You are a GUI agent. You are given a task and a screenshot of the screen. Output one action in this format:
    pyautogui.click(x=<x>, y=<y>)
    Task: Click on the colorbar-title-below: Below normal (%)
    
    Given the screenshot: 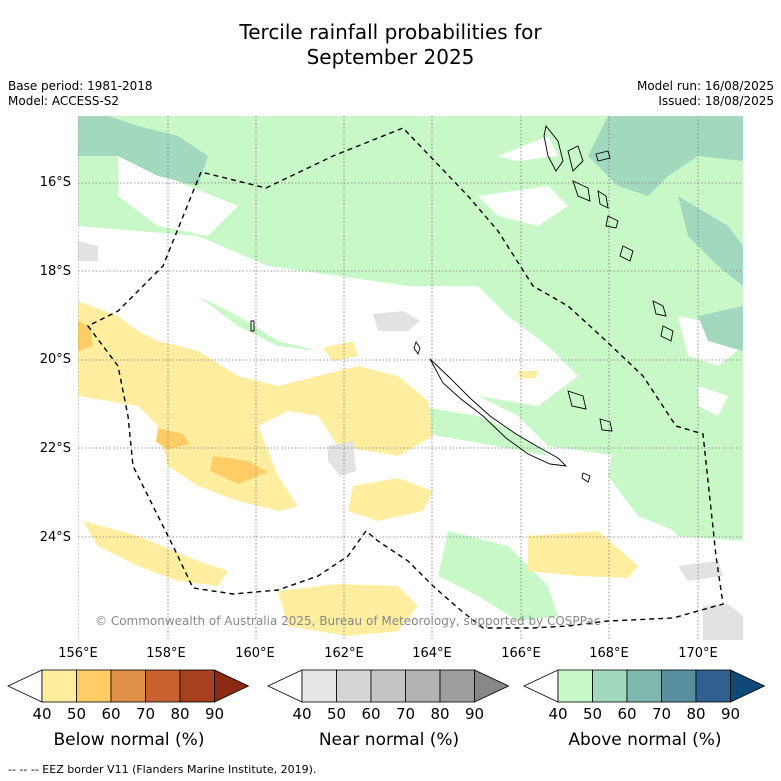 What is the action you would take?
    pyautogui.click(x=129, y=740)
    